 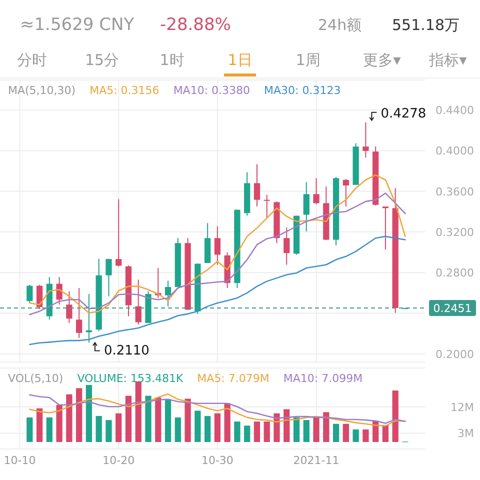 What do you see at coordinates (316, 460) in the screenshot?
I see `x-tick-label: 2021-11` at bounding box center [316, 460].